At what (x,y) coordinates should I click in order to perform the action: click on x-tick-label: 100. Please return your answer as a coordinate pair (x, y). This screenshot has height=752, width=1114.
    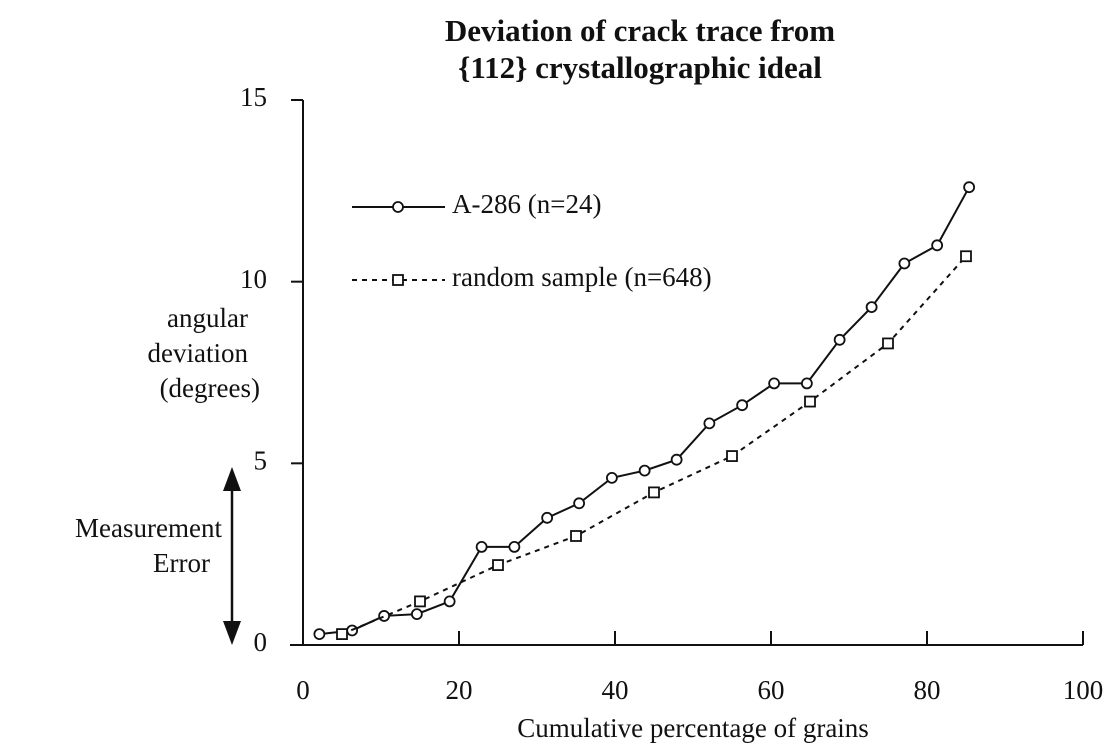
    Looking at the image, I should click on (1083, 690).